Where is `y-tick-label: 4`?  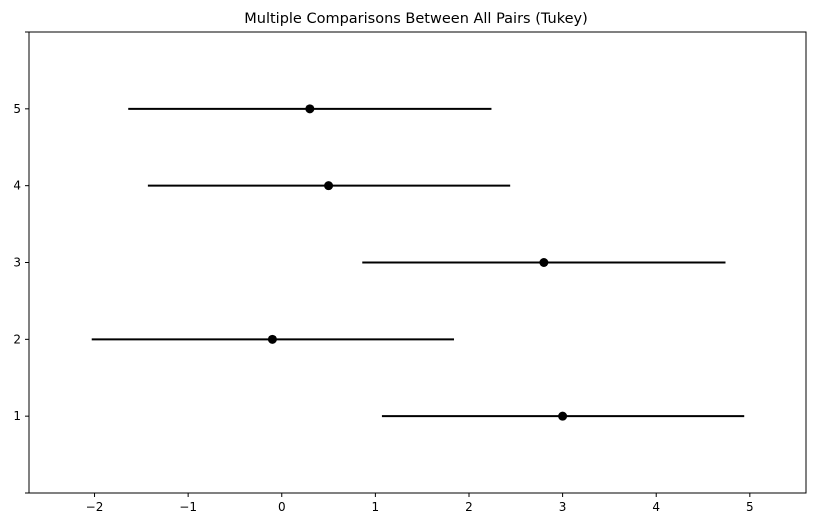 y-tick-label: 4 is located at coordinates (17, 186).